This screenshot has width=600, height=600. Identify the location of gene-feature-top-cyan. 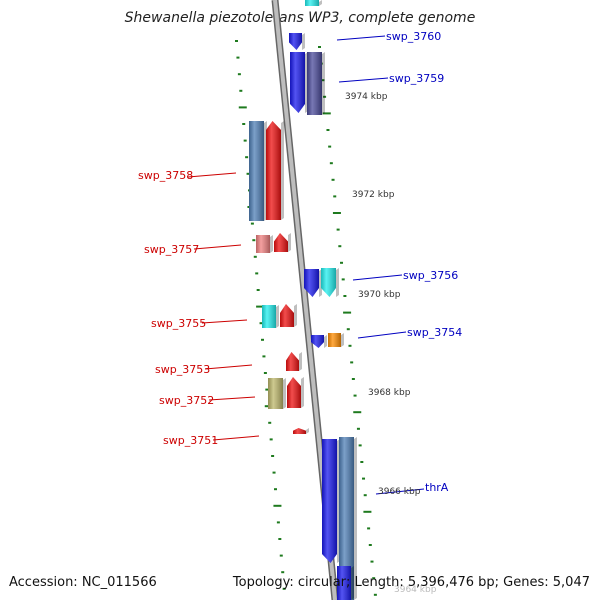
(313, 3).